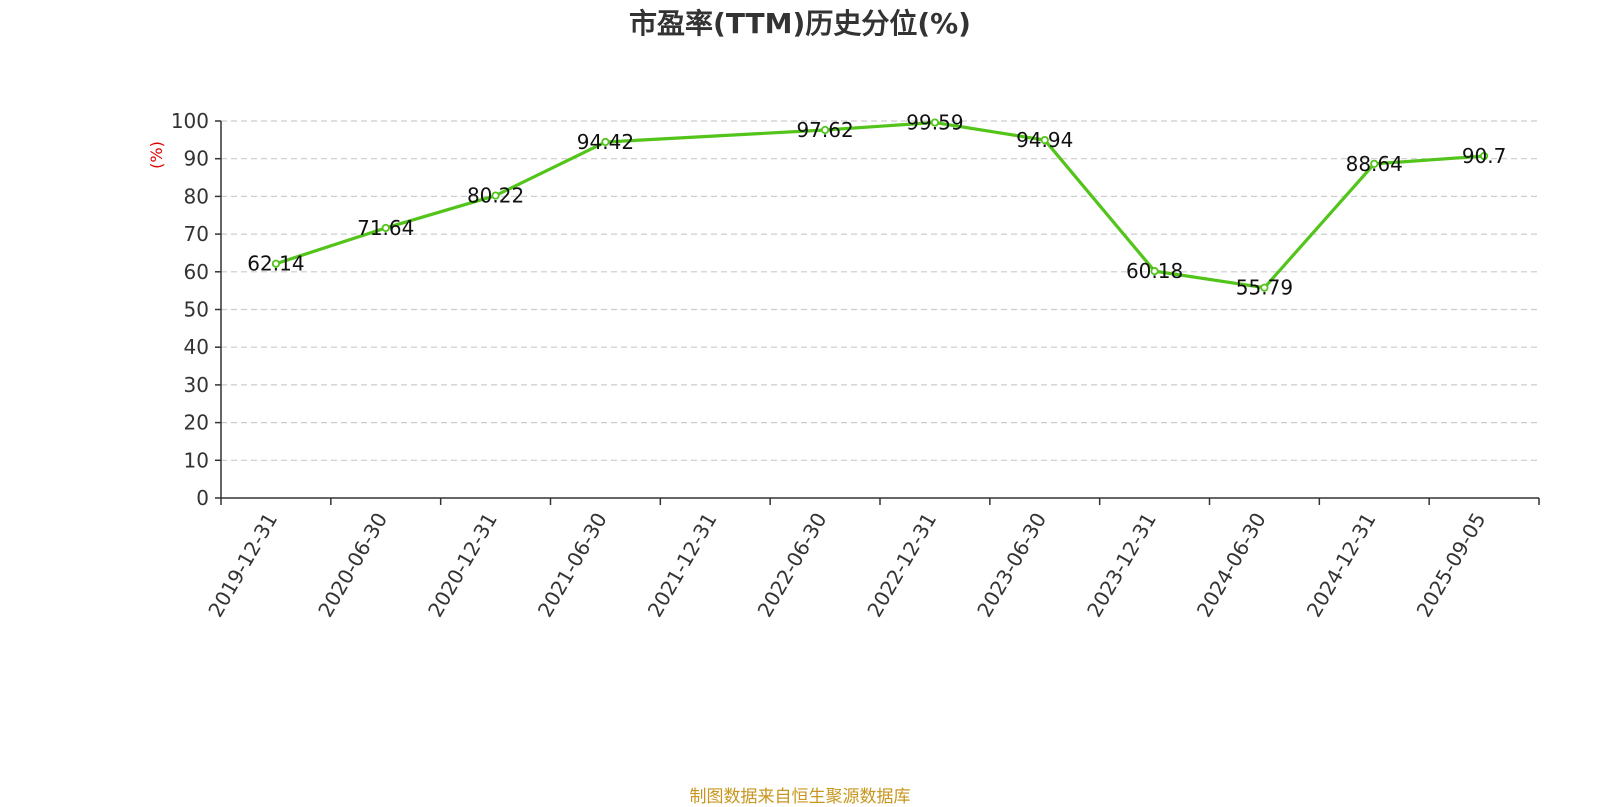  I want to click on data-label: 99.59, so click(934, 123).